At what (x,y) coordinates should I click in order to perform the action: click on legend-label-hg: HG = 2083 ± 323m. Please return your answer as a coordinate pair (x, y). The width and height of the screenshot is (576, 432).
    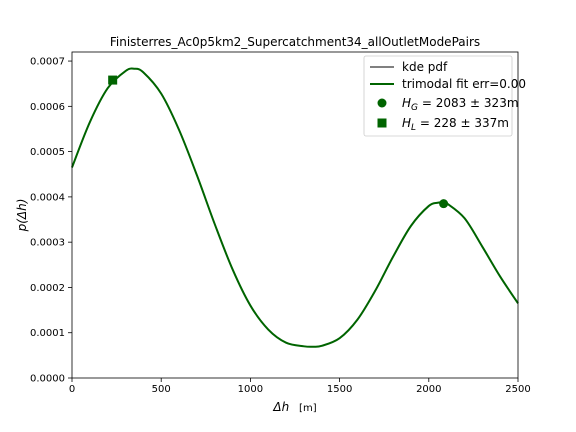
    Looking at the image, I should click on (460, 104).